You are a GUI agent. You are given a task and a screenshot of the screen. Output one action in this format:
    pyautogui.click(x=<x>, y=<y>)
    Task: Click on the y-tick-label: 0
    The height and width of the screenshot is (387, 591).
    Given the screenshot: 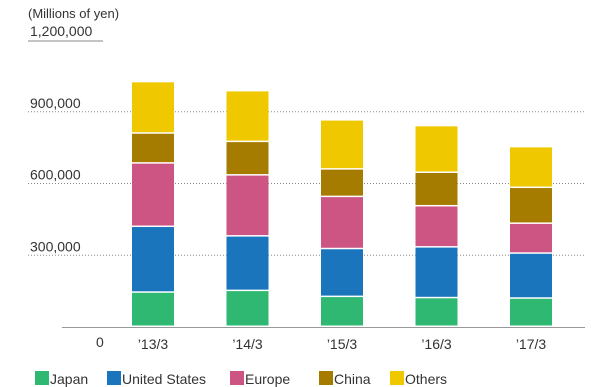 What is the action you would take?
    pyautogui.click(x=100, y=342)
    